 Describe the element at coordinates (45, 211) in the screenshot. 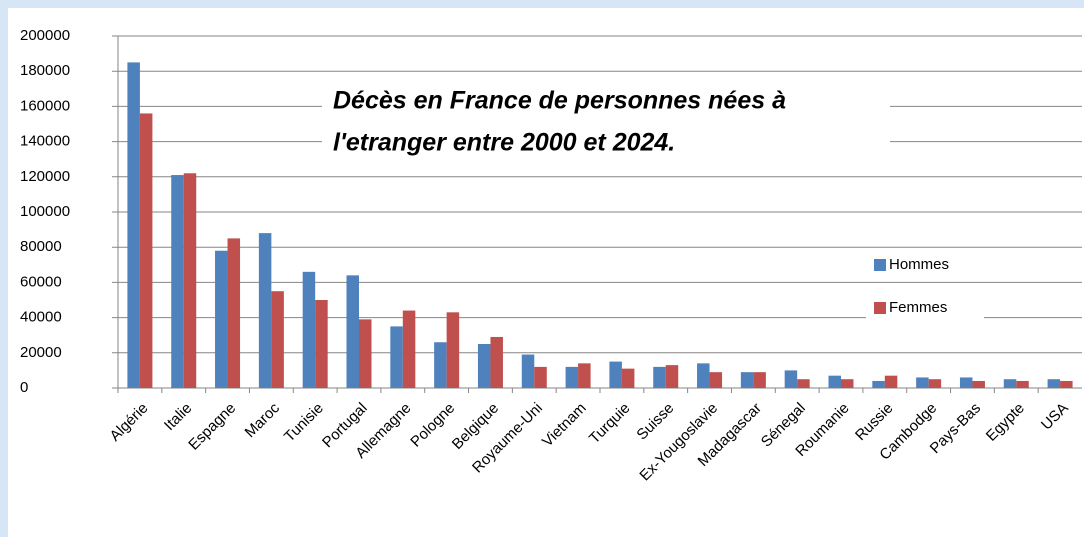

I see `y-tick-label: 100000` at that location.